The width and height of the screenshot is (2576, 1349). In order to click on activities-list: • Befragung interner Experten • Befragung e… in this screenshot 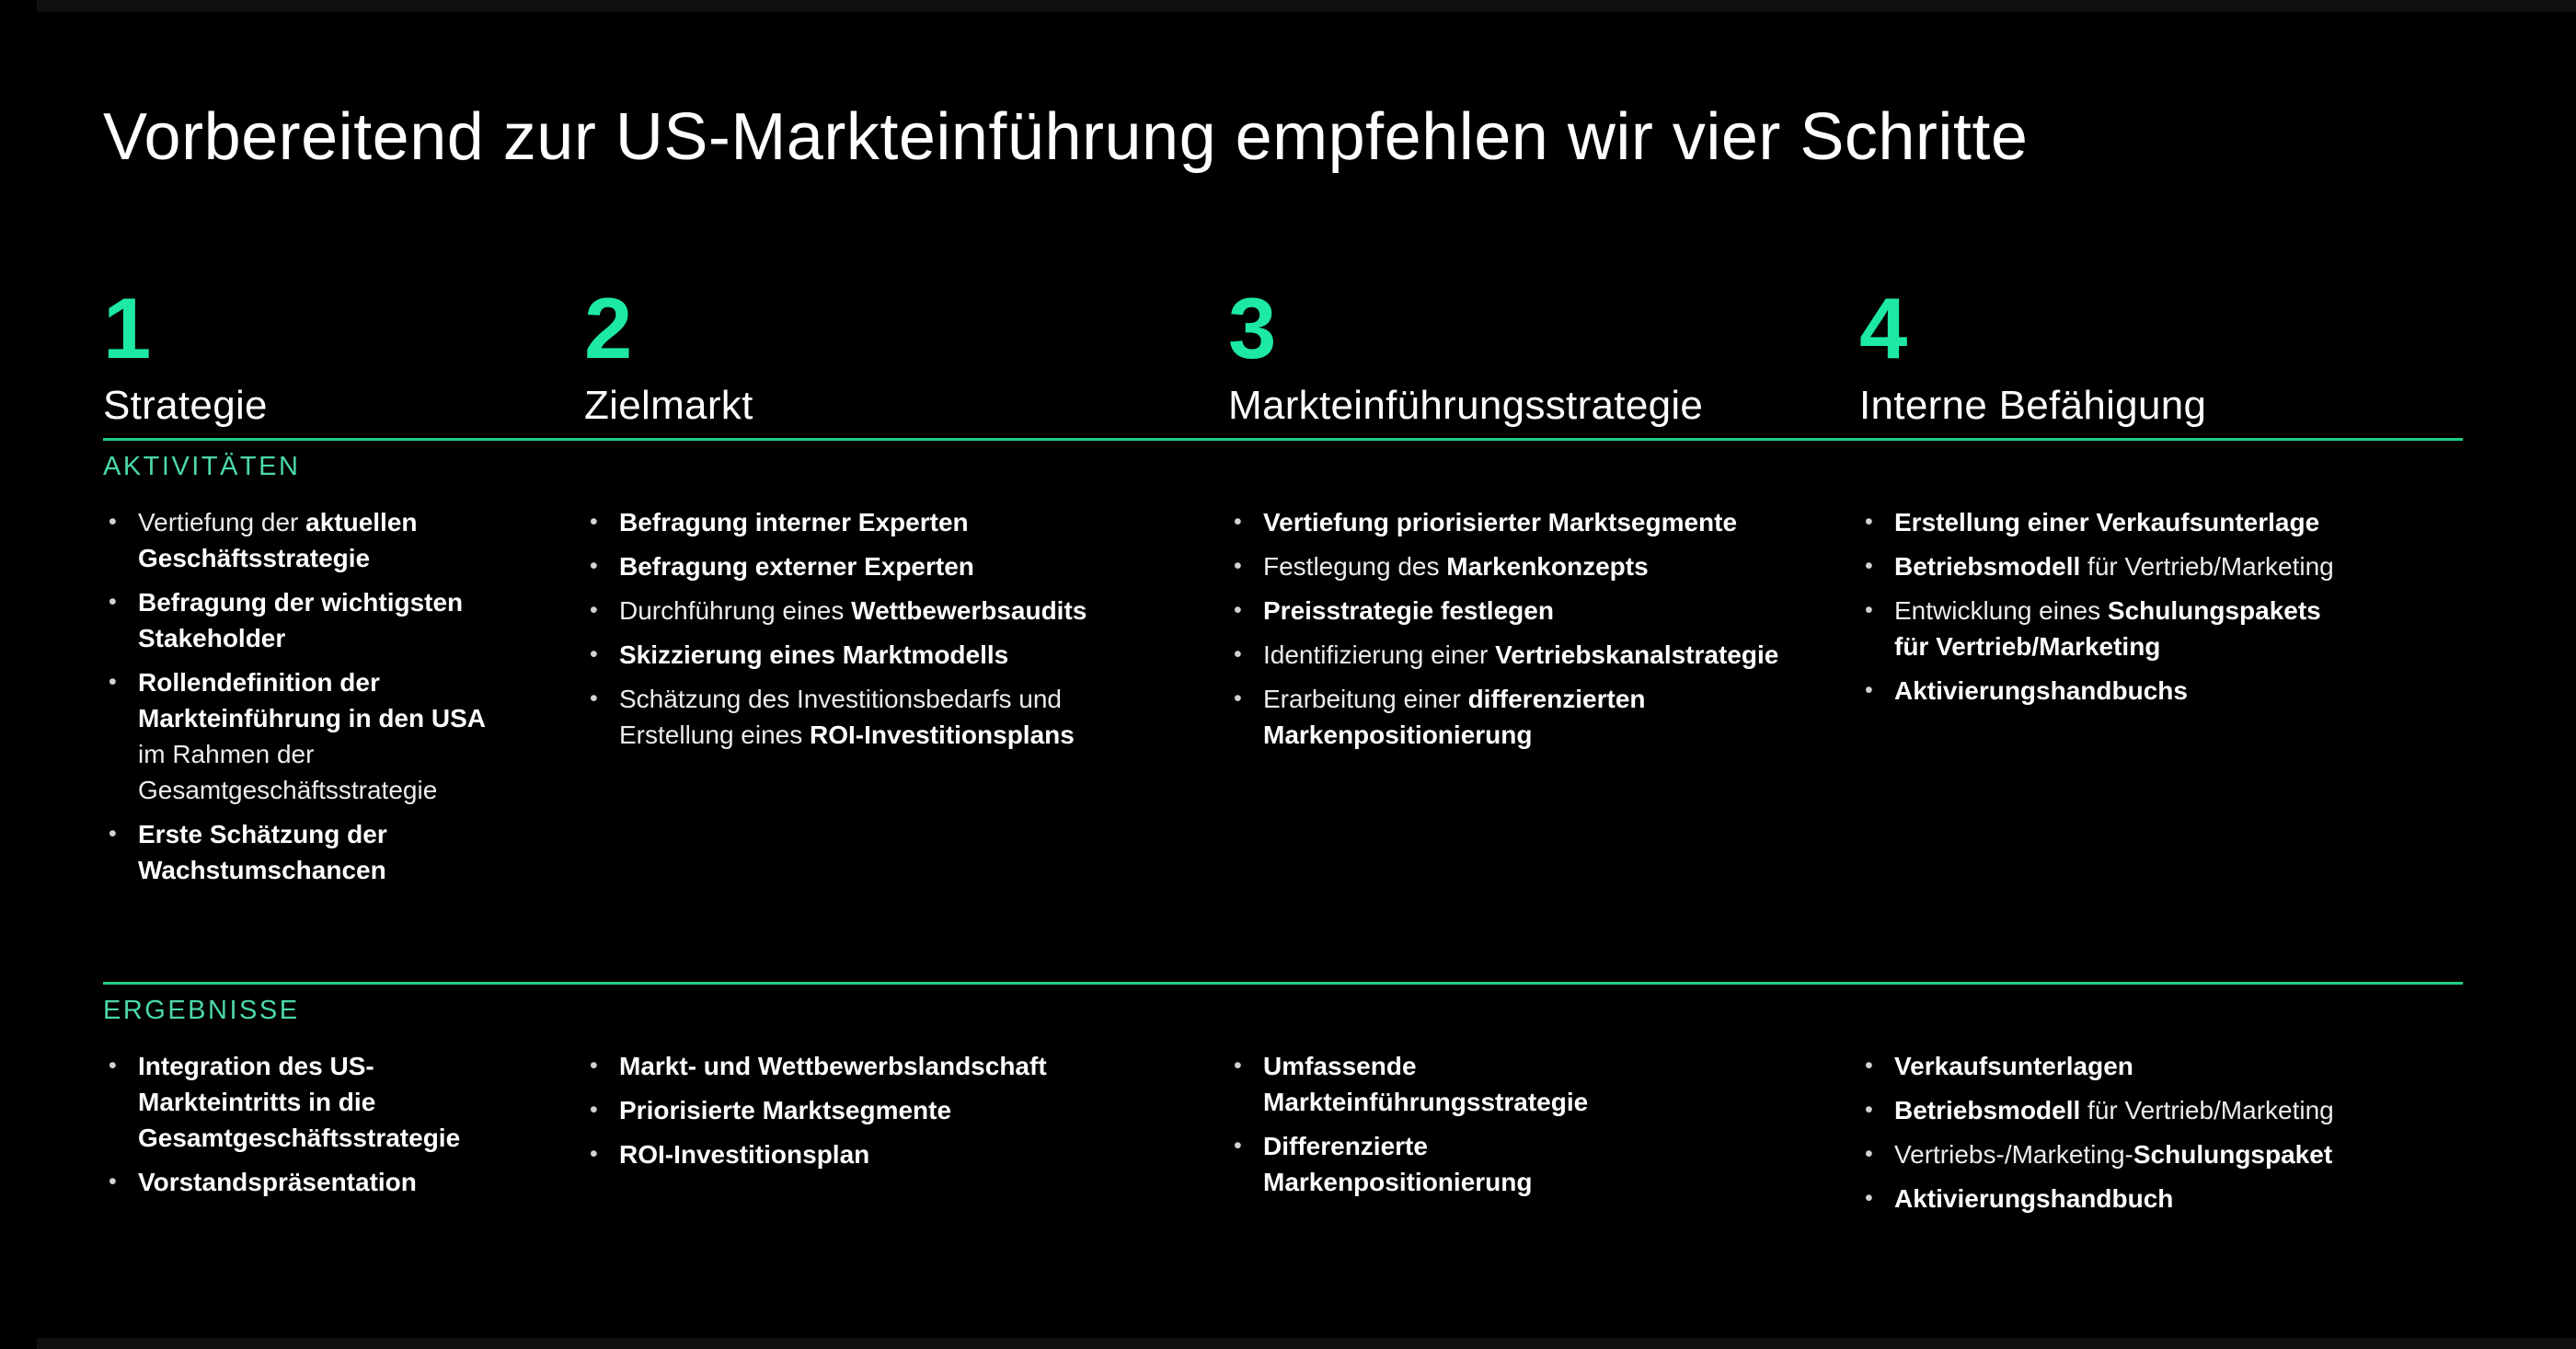, I will do `click(906, 732)`.